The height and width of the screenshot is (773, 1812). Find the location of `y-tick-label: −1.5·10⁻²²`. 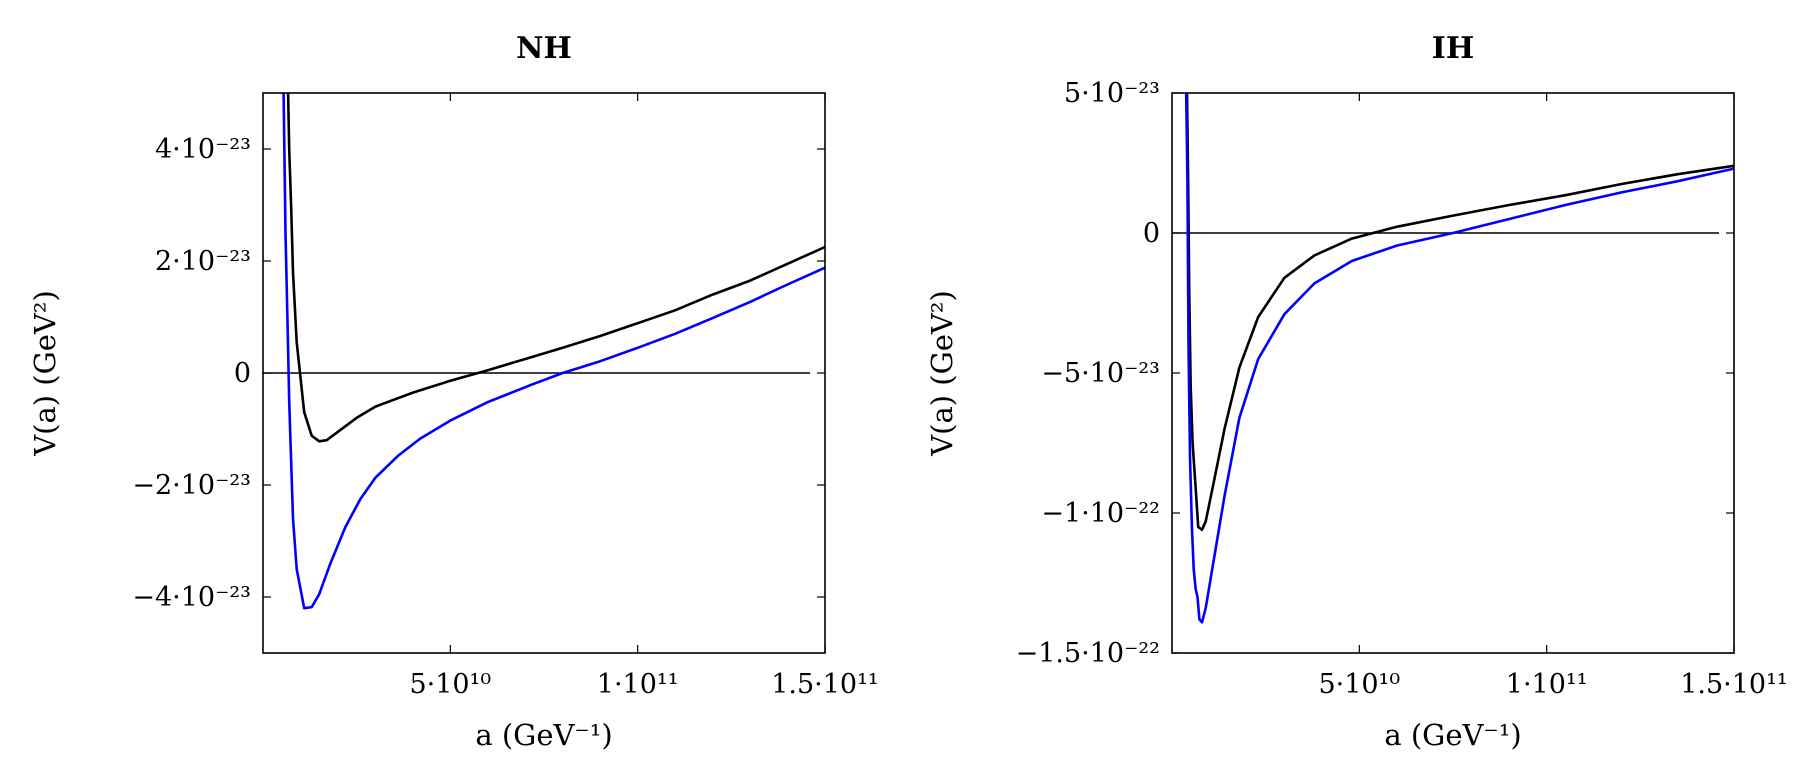

y-tick-label: −1.5·10⁻²² is located at coordinates (1088, 653).